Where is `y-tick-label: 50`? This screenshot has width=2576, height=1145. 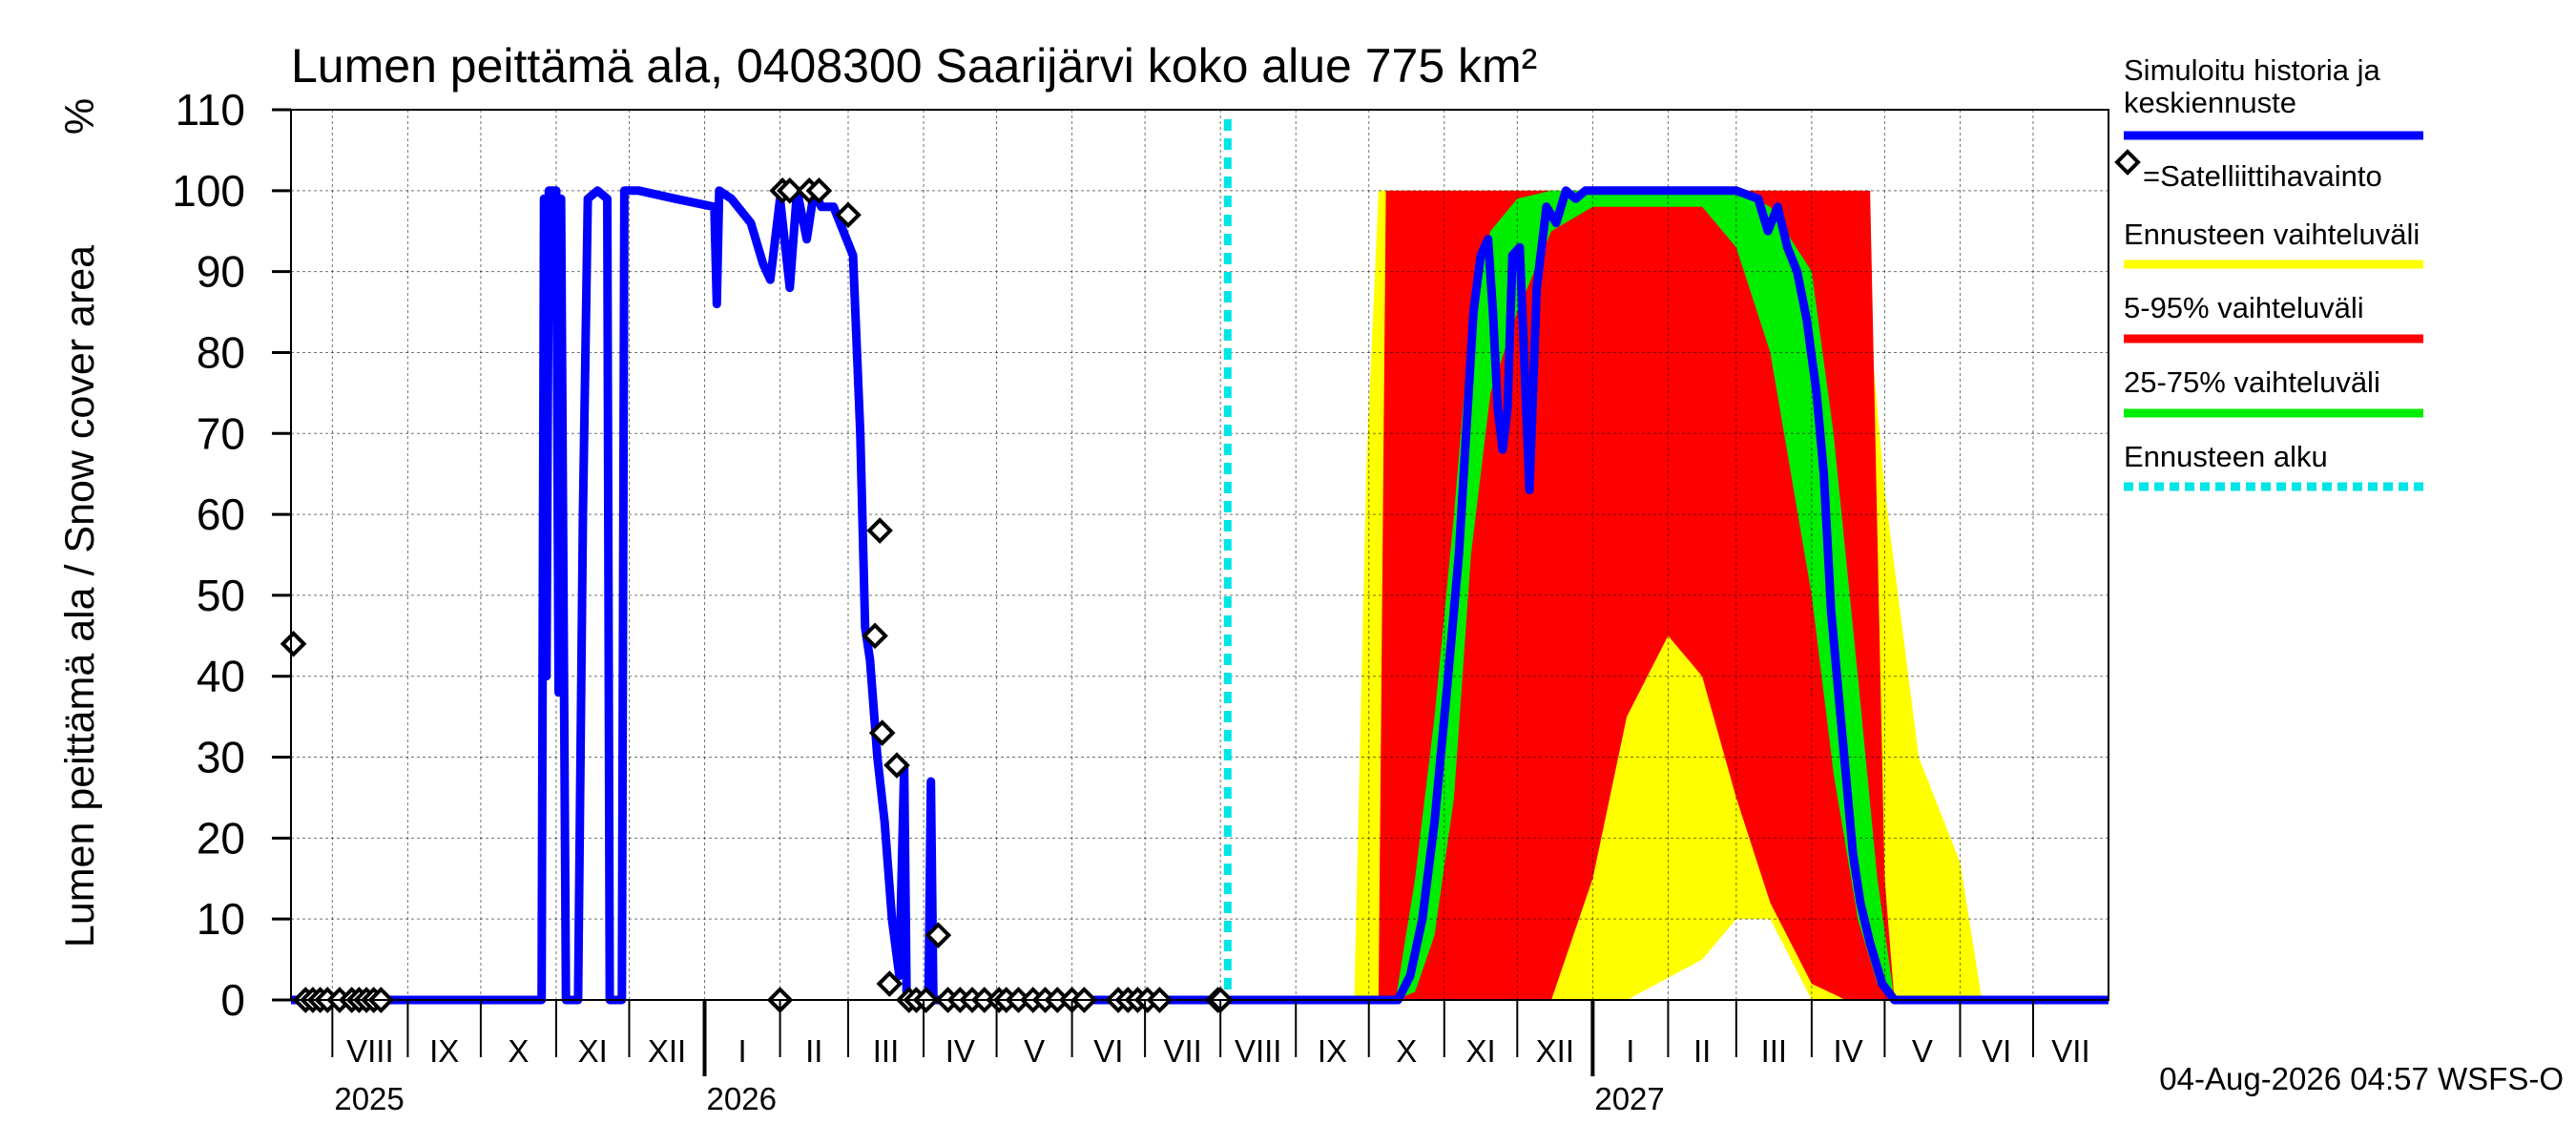 y-tick-label: 50 is located at coordinates (221, 596).